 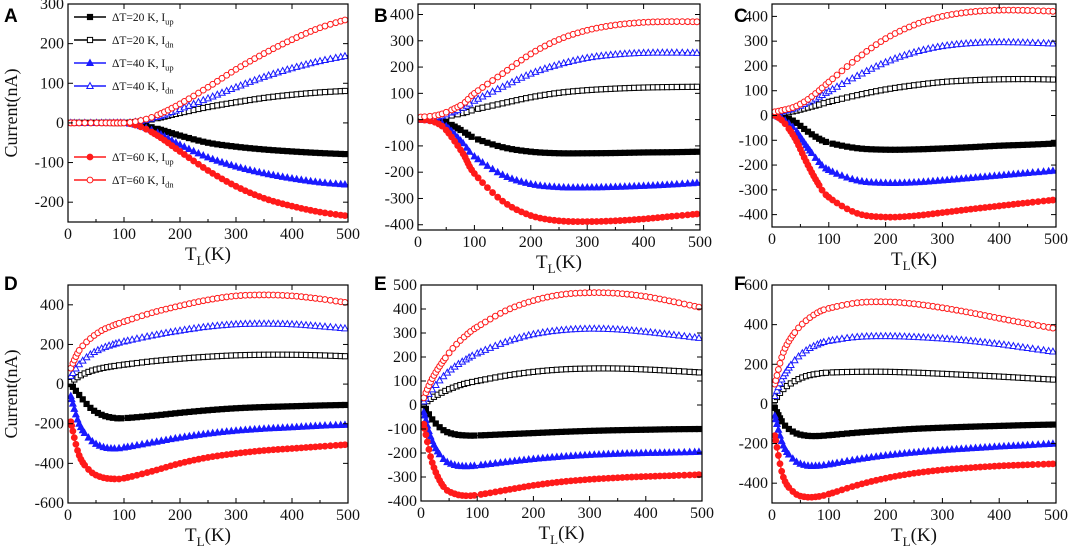 I want to click on series-group, so click(x=208, y=387).